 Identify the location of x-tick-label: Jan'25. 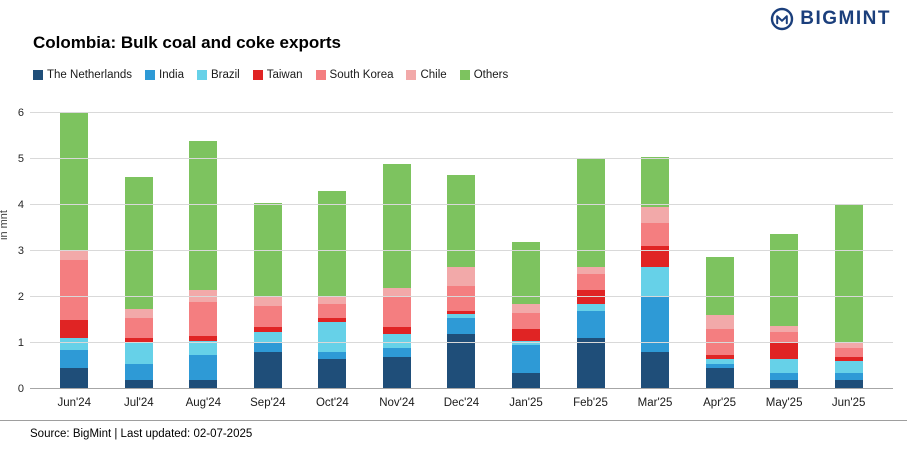
(526, 403).